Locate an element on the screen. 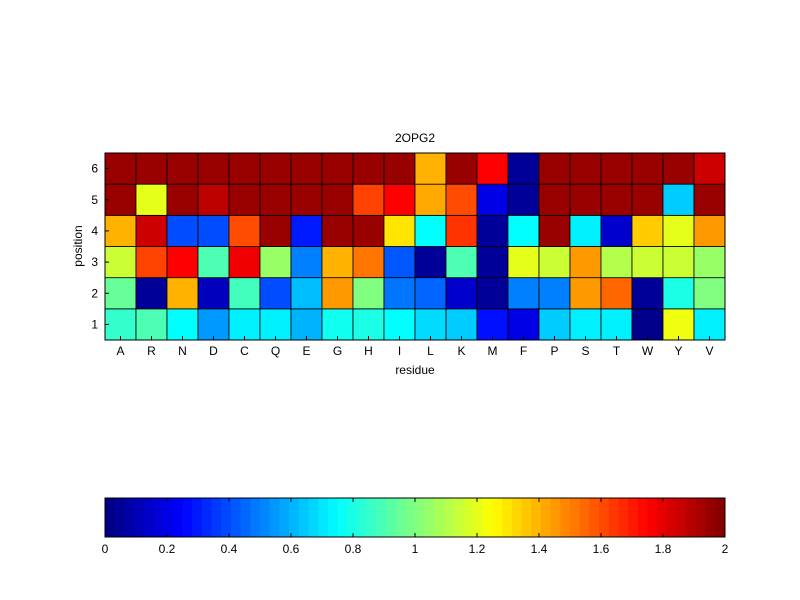 The image size is (800, 600). x-tick-label-S: S is located at coordinates (585, 351).